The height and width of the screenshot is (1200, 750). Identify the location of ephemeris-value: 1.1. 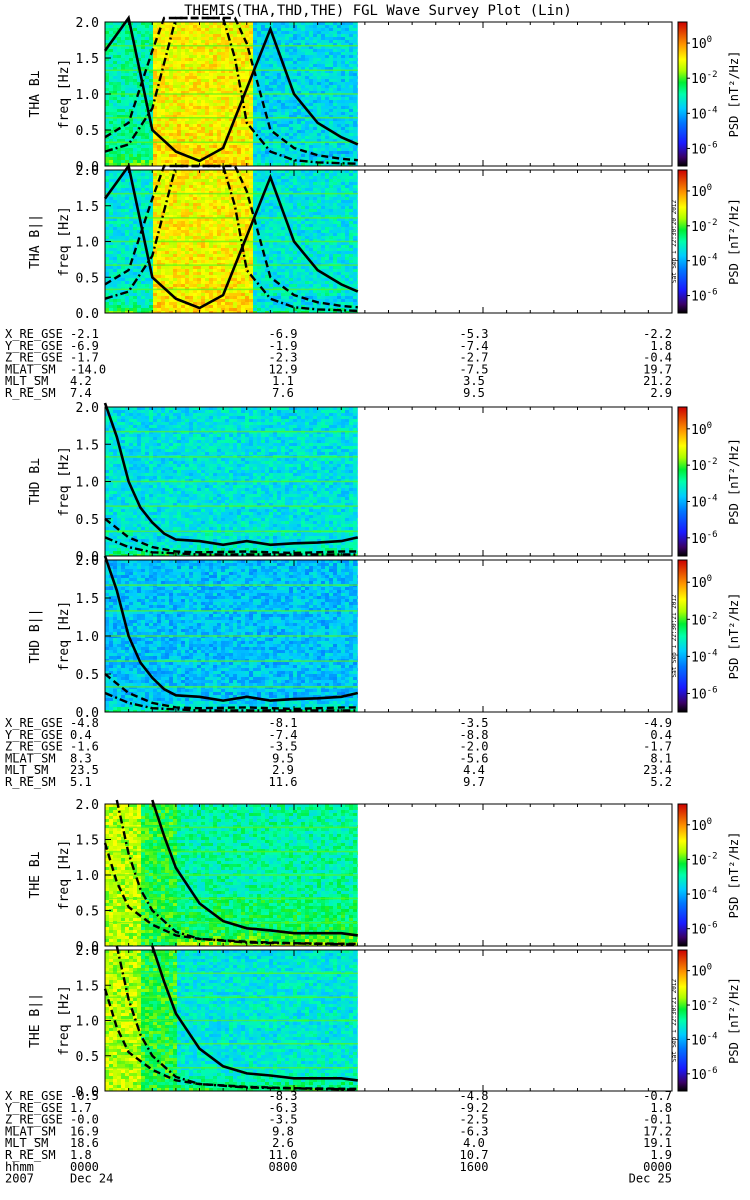
(283, 381).